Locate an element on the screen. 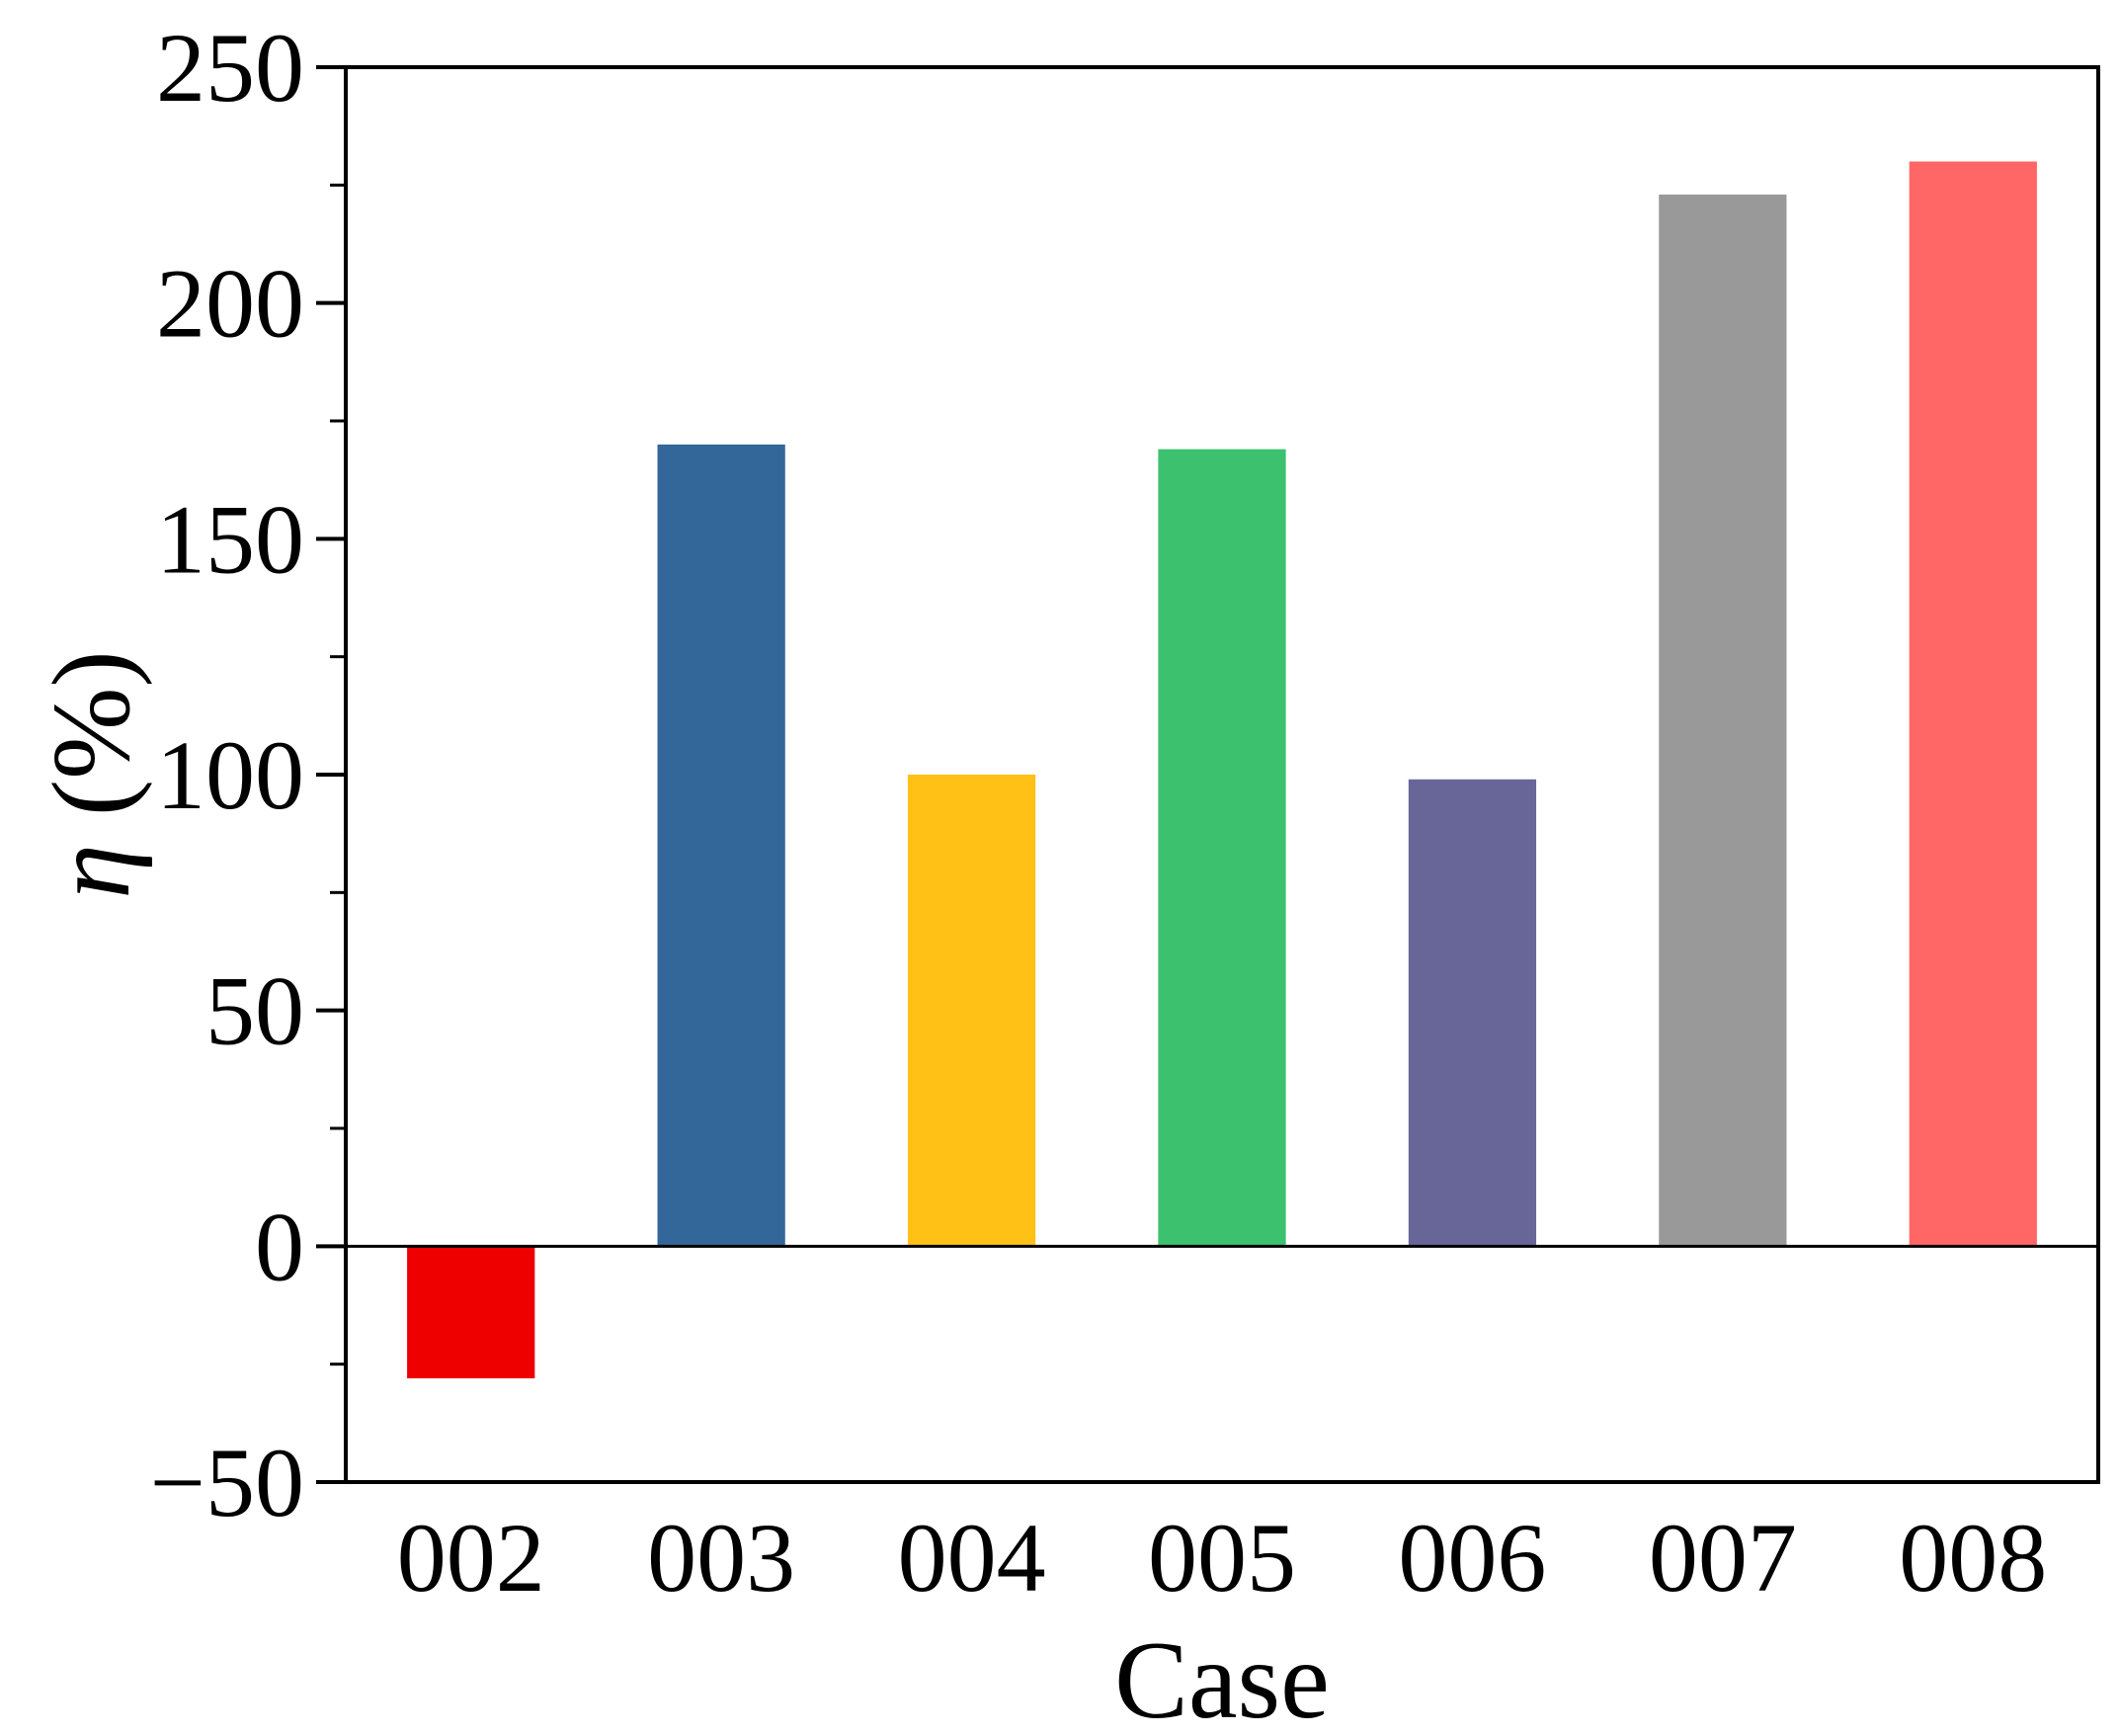 The width and height of the screenshot is (2120, 1736). y-tick-label: 100 is located at coordinates (230, 775).